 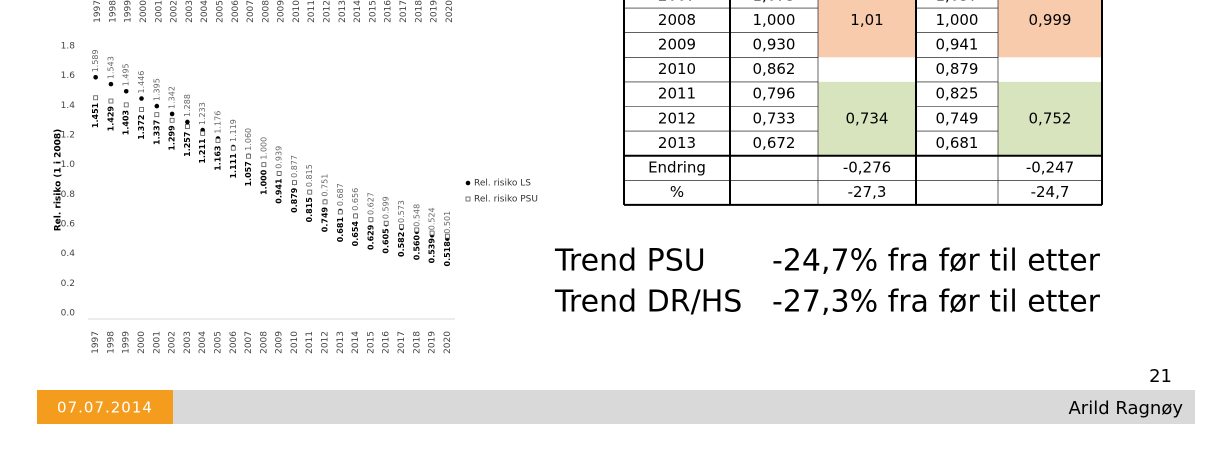 I want to click on top-axis-label: 2013, so click(x=343, y=11).